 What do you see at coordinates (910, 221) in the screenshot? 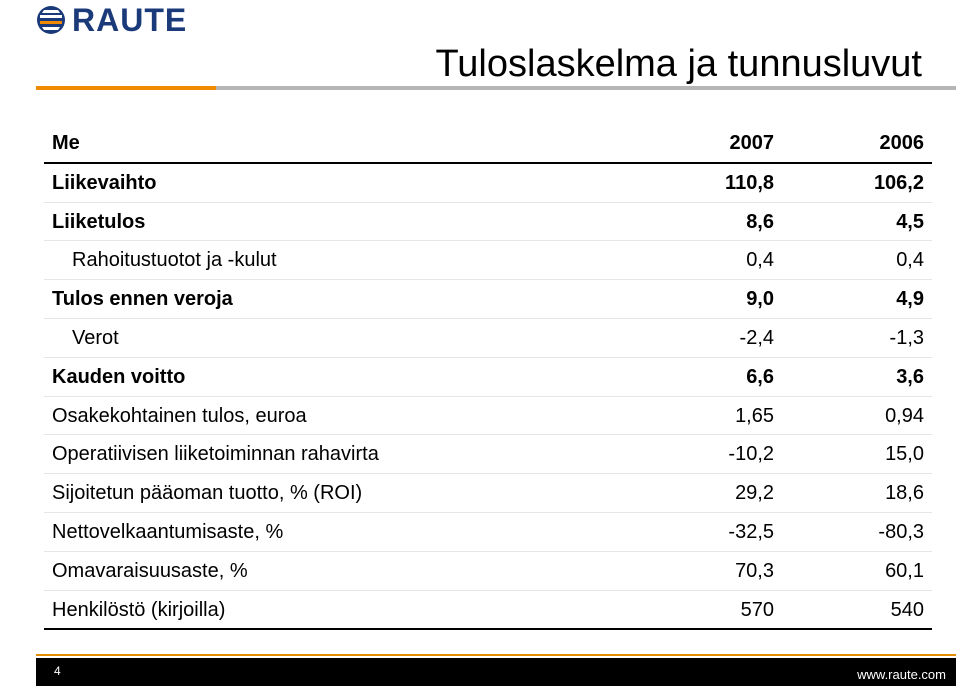
I see `value-2006: 4,5` at bounding box center [910, 221].